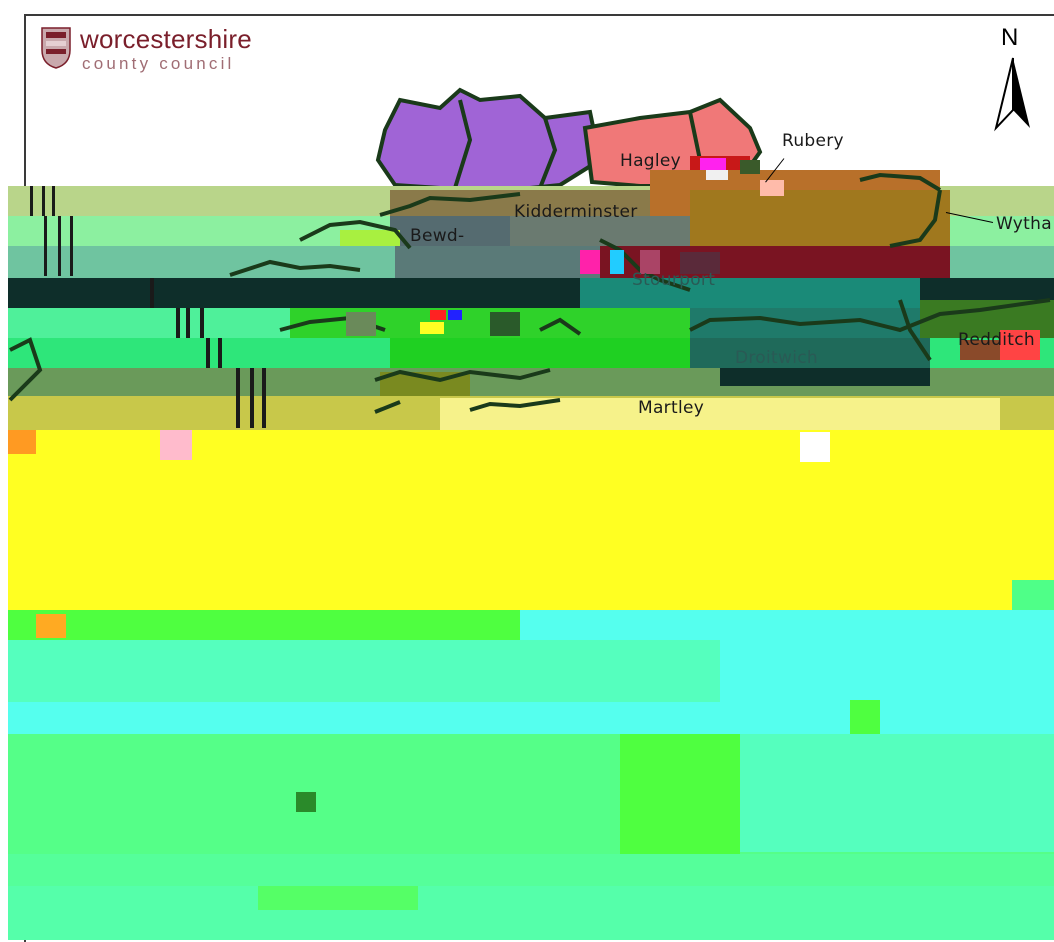 This screenshot has height=942, width=1054. Describe the element at coordinates (776, 358) in the screenshot. I see `place-label-droitwich: Droitwich` at that location.